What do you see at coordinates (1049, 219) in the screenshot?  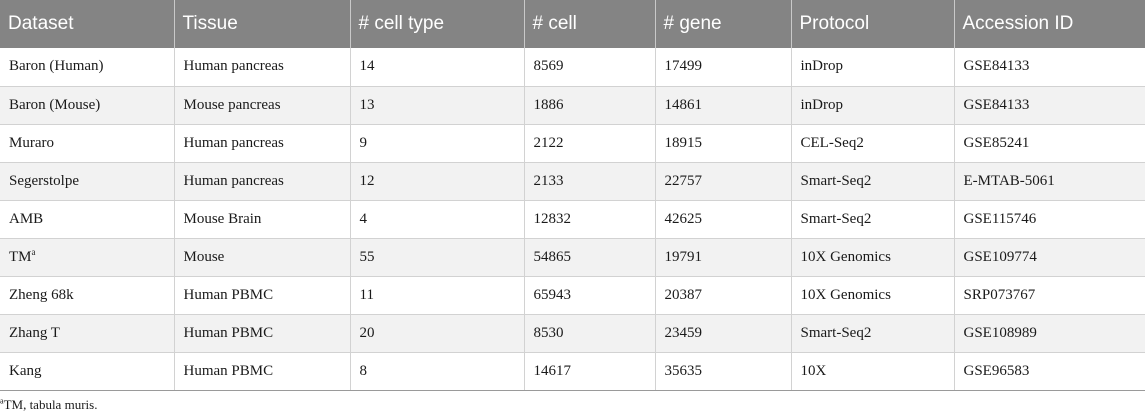 I see `cell-accession: GSE115746` at bounding box center [1049, 219].